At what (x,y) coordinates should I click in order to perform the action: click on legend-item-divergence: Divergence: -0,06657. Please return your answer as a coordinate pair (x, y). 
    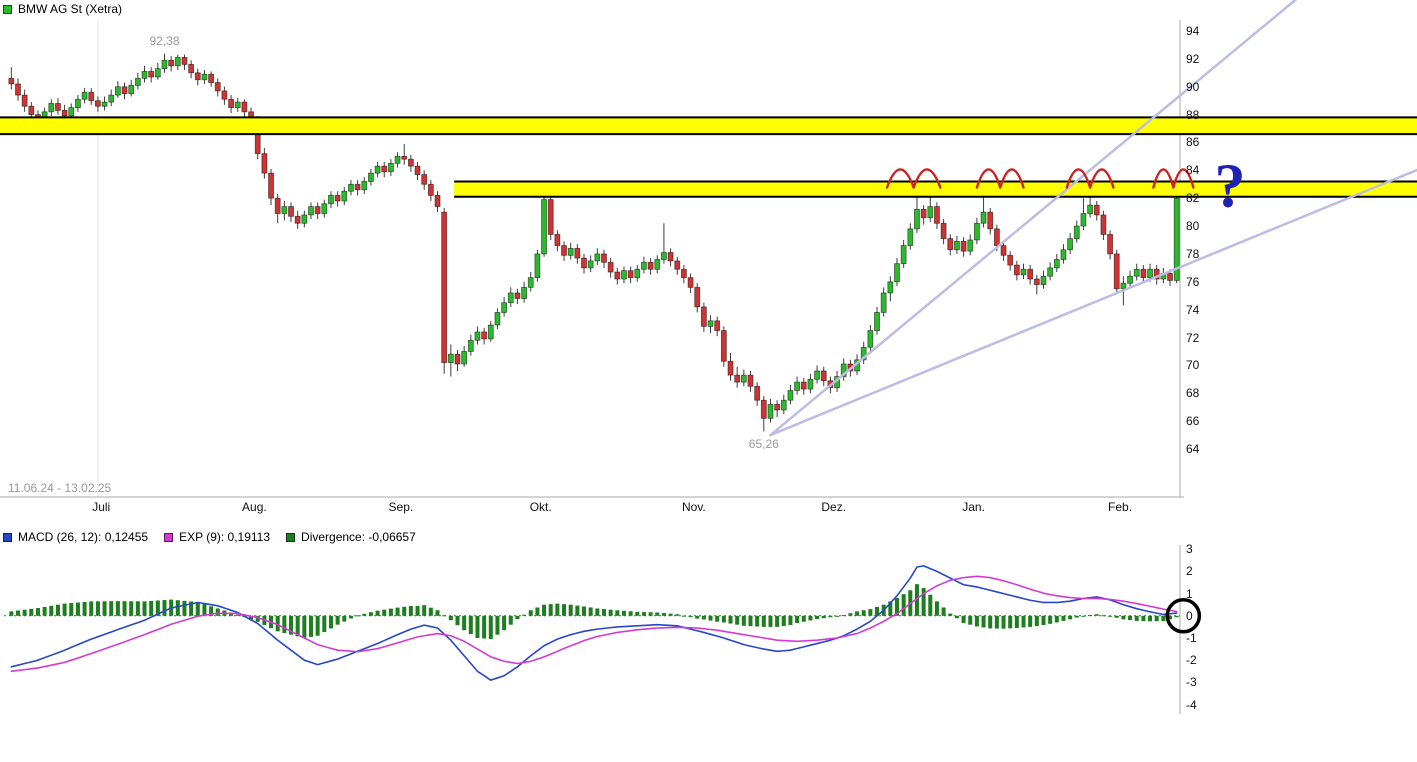
    Looking at the image, I should click on (351, 537).